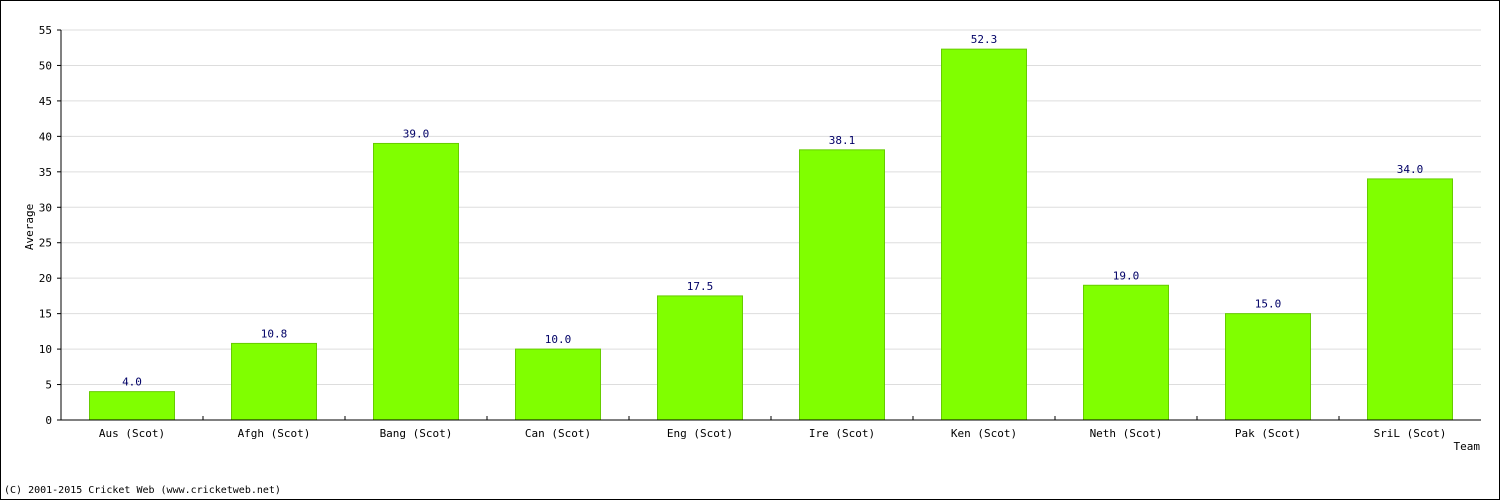 The height and width of the screenshot is (500, 1500). I want to click on bar-value-label: 52.3, so click(984, 39).